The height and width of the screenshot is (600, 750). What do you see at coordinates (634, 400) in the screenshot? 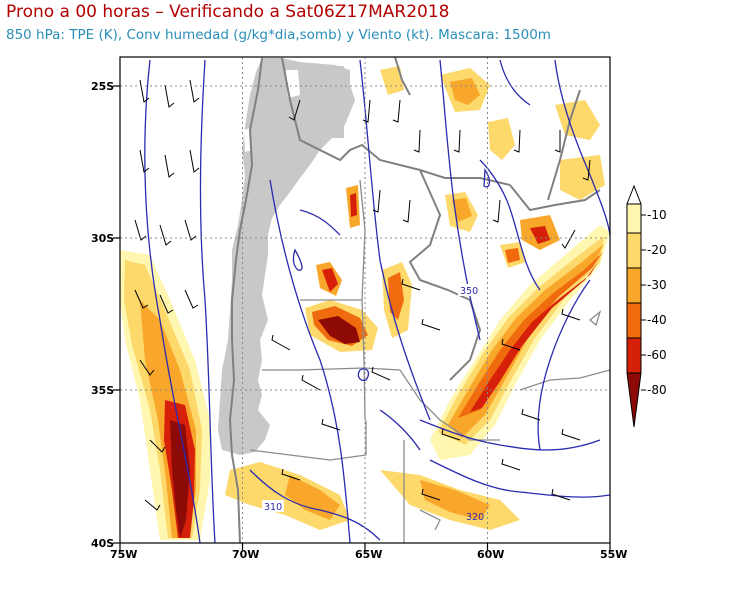
I see `colorbar-bottom-triangle` at bounding box center [634, 400].